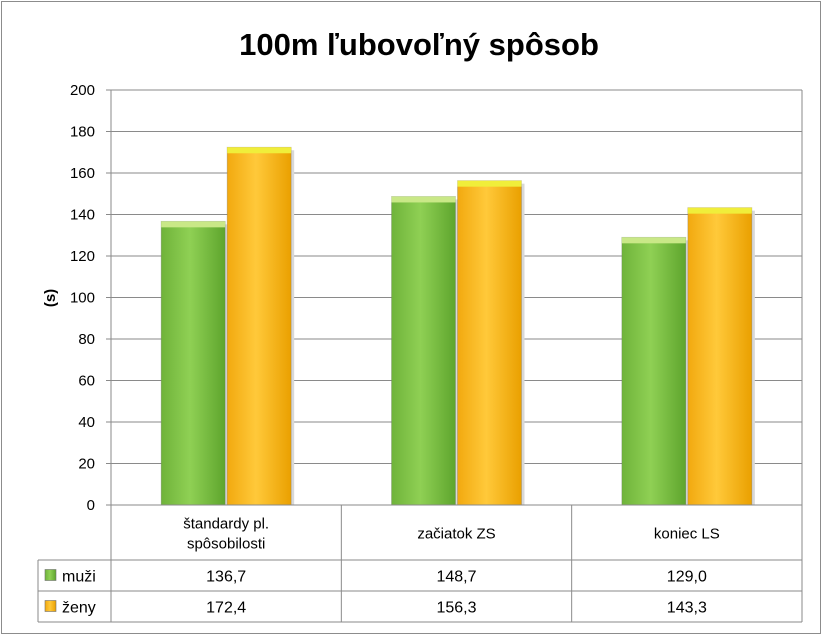  I want to click on data-label: 143,3, so click(687, 608).